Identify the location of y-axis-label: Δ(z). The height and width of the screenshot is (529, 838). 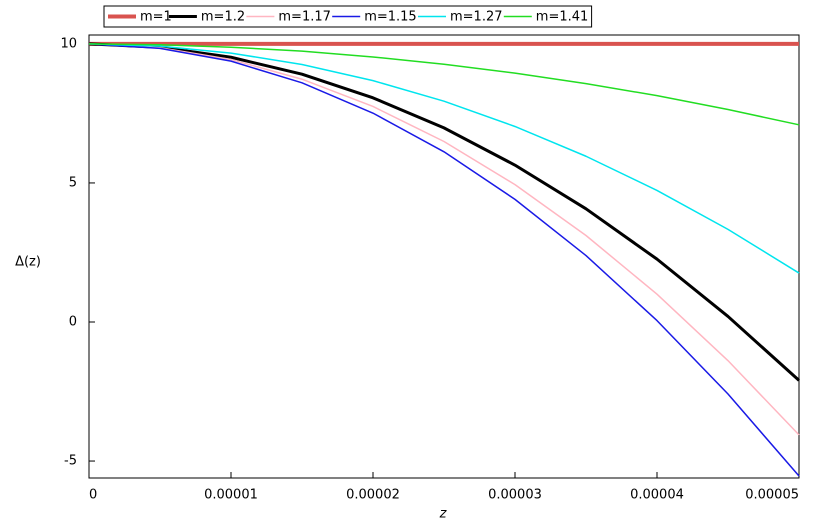
(28, 262).